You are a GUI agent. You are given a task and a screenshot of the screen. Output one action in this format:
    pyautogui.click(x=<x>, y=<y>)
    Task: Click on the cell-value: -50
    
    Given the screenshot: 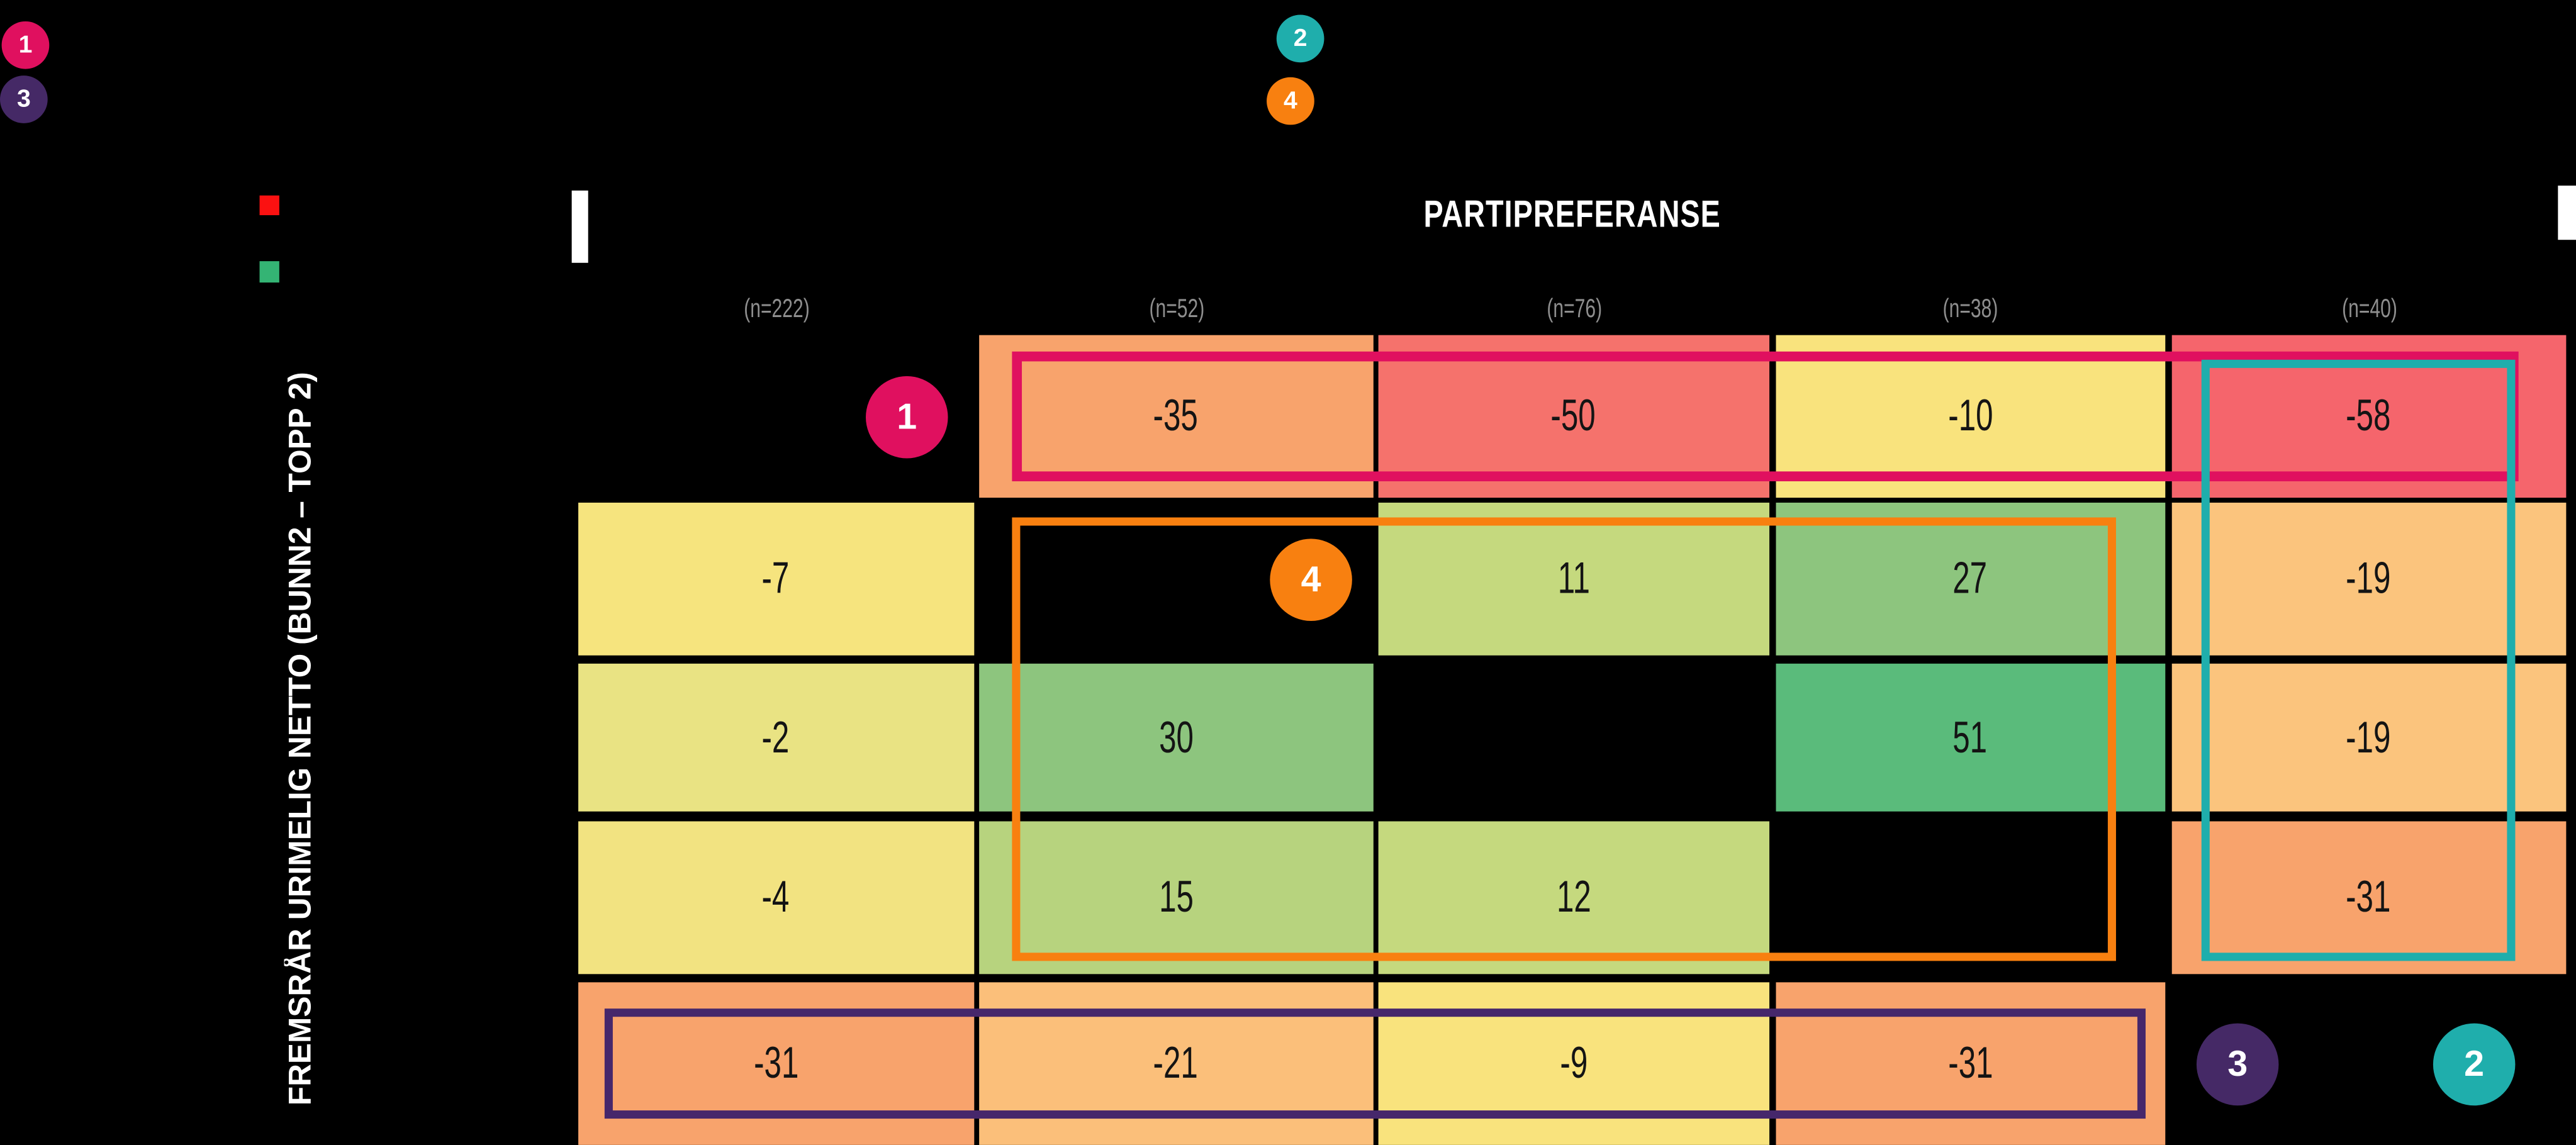 What is the action you would take?
    pyautogui.click(x=1574, y=415)
    